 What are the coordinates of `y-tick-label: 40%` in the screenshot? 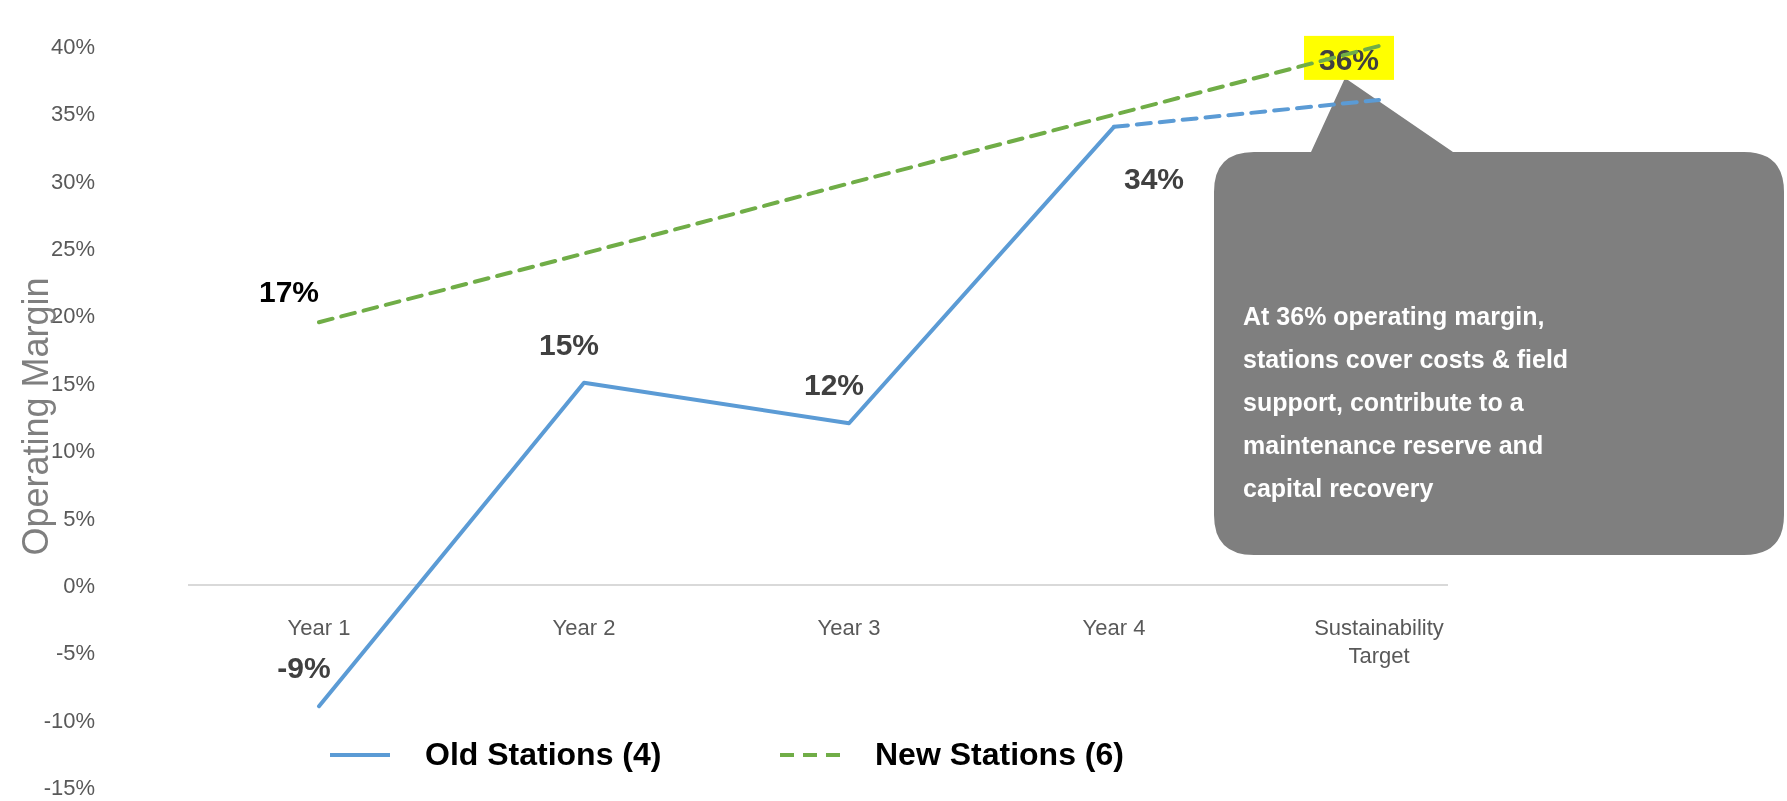 It's located at (72, 46).